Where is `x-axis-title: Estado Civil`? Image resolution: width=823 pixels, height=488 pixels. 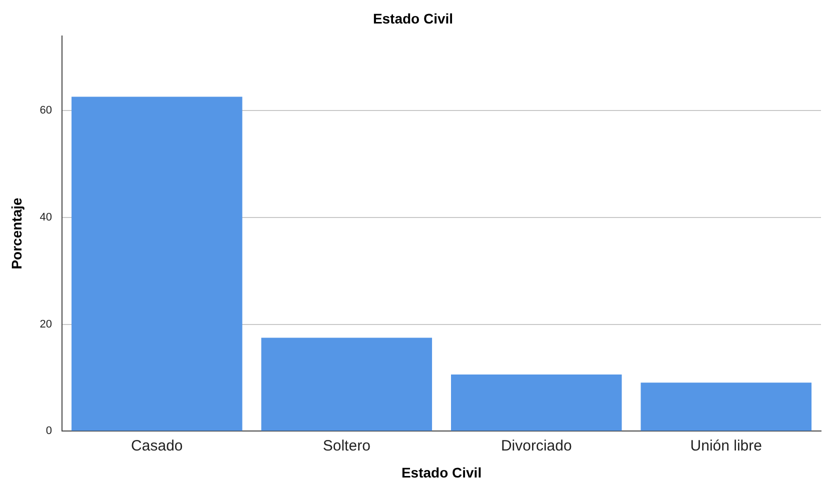
x-axis-title: Estado Civil is located at coordinates (441, 472).